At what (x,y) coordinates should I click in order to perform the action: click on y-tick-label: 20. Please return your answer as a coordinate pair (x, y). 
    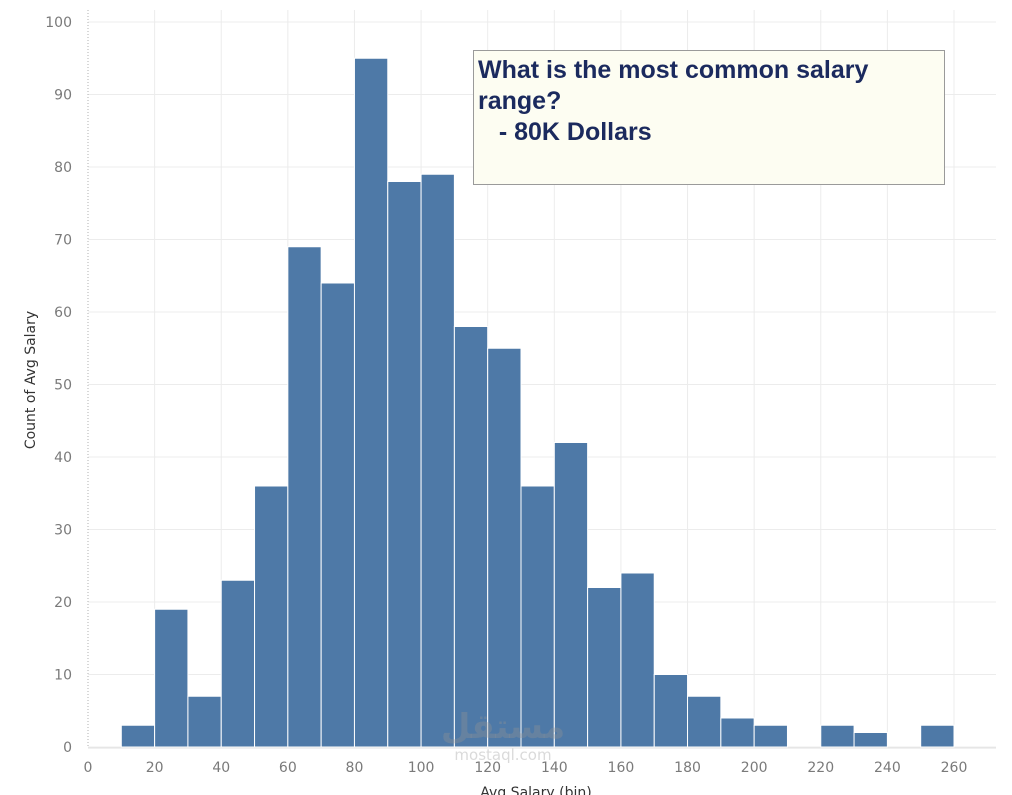
    Looking at the image, I should click on (63, 603).